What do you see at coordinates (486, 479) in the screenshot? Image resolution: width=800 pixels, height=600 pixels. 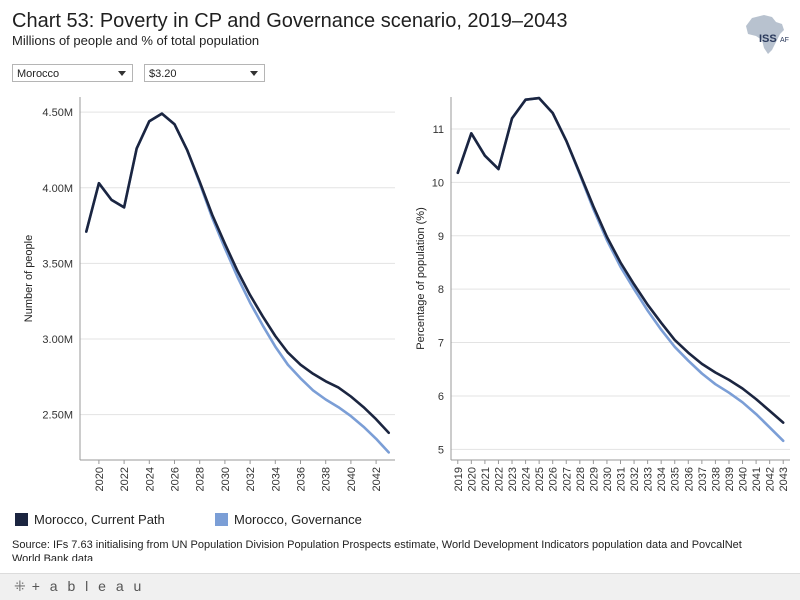 I see `x-tick-label: 2021` at bounding box center [486, 479].